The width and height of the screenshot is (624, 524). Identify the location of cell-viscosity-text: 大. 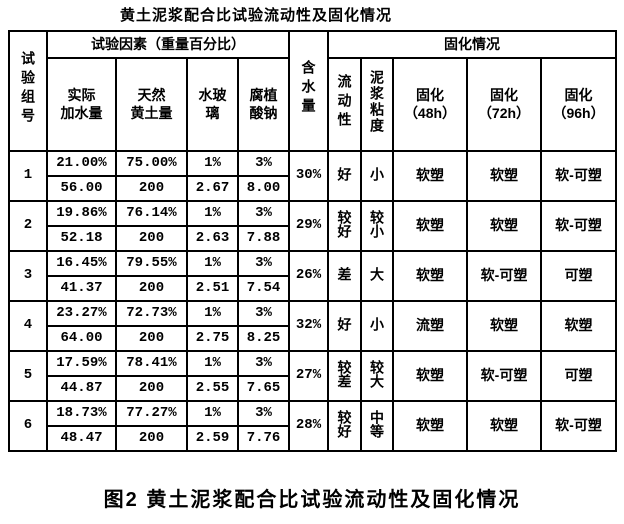
(377, 273).